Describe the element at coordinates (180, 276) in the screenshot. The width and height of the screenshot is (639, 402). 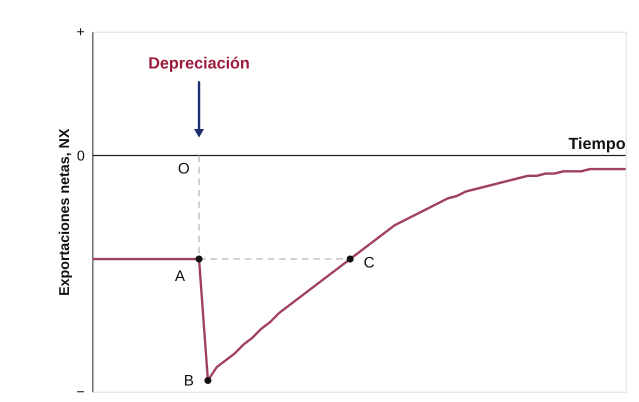
I see `annotation: A` at that location.